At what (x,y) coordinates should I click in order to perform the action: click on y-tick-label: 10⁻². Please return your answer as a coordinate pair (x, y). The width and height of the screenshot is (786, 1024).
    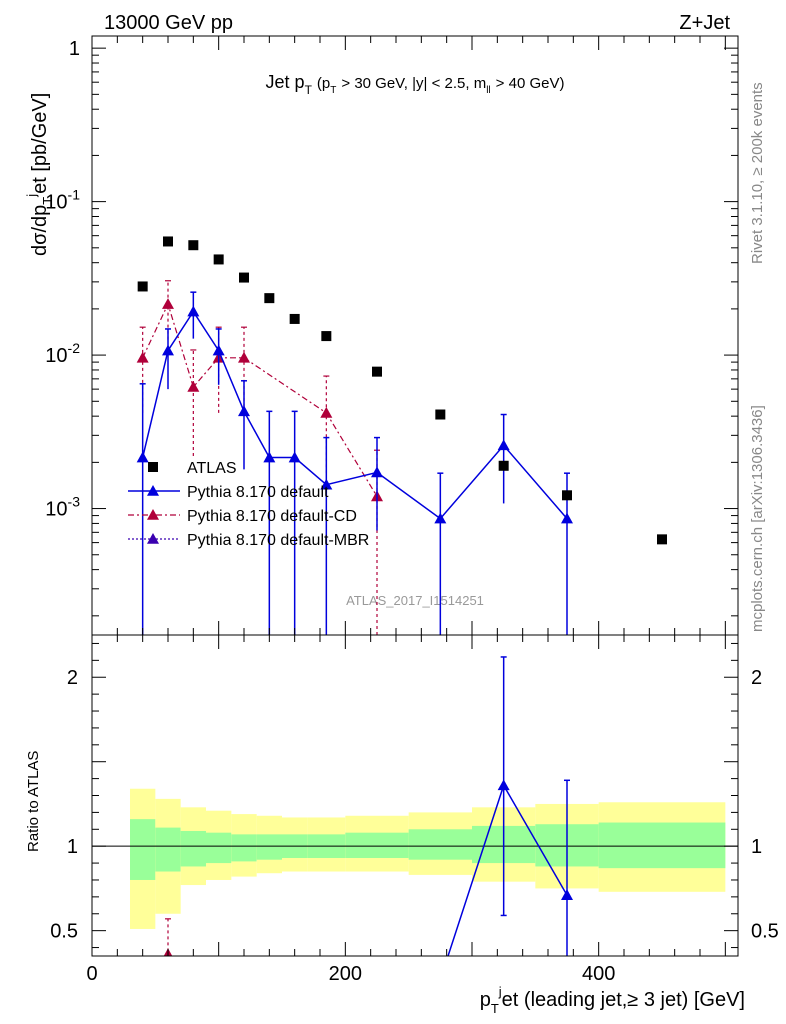
    Looking at the image, I should click on (62, 353).